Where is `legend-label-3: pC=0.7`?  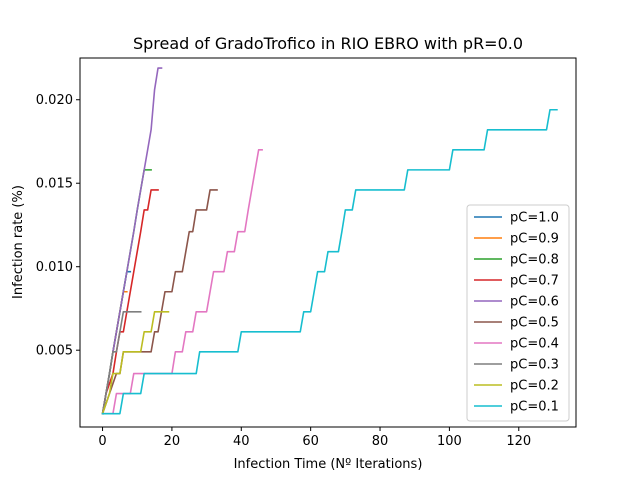 legend-label-3: pC=0.7 is located at coordinates (534, 281).